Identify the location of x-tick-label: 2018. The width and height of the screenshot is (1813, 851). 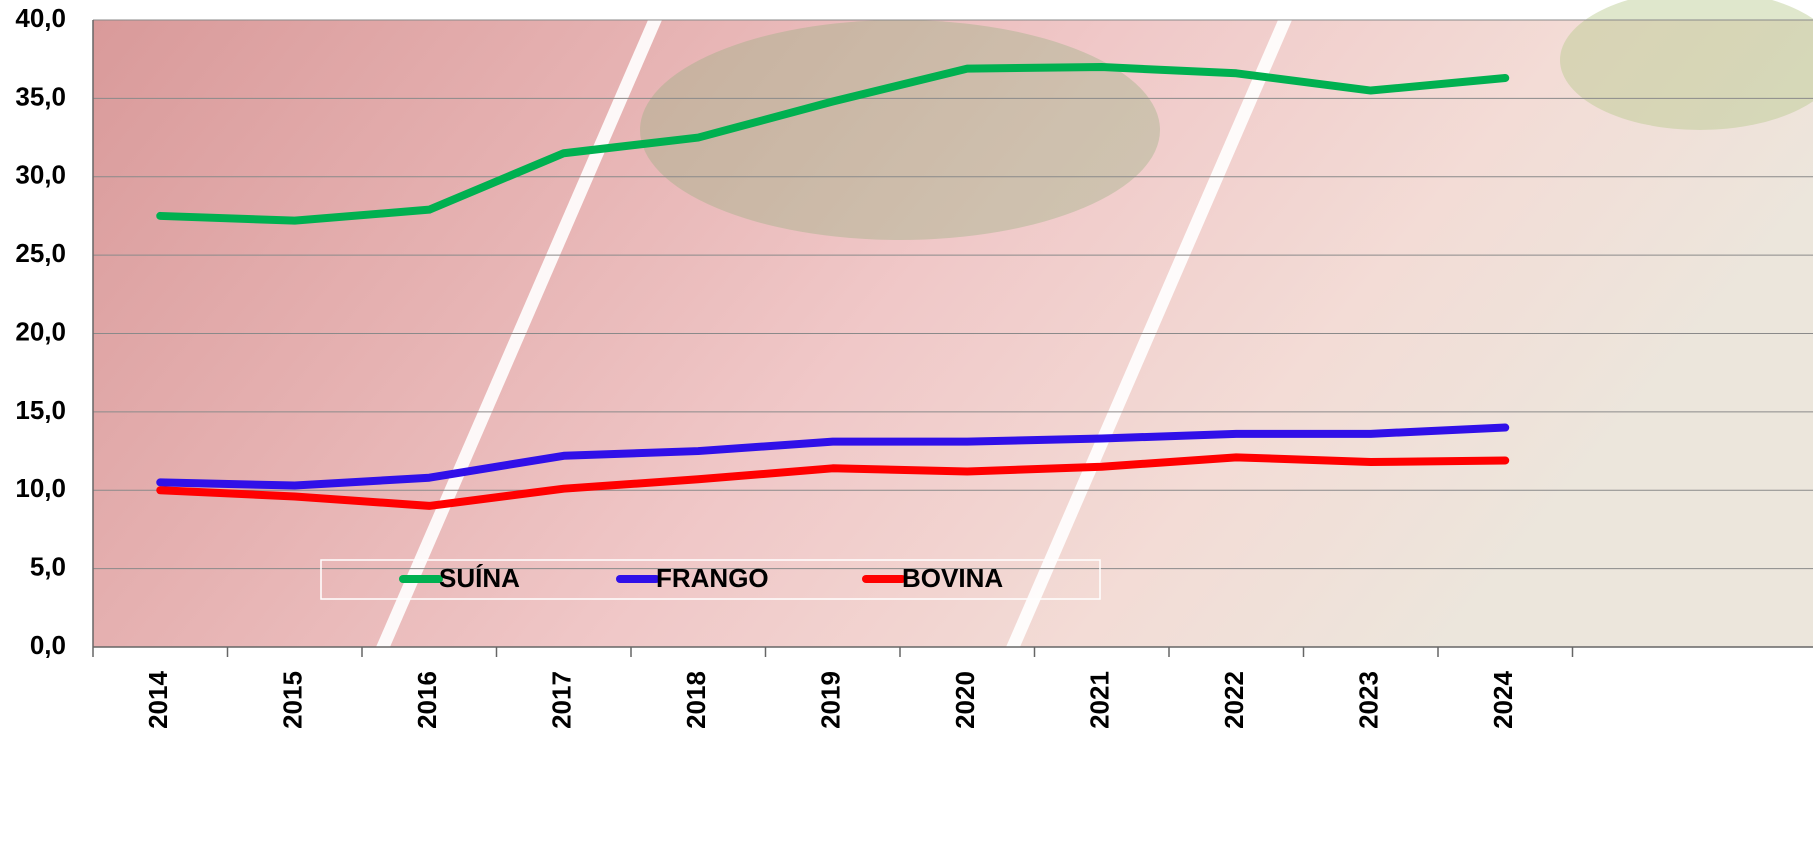
(696, 700).